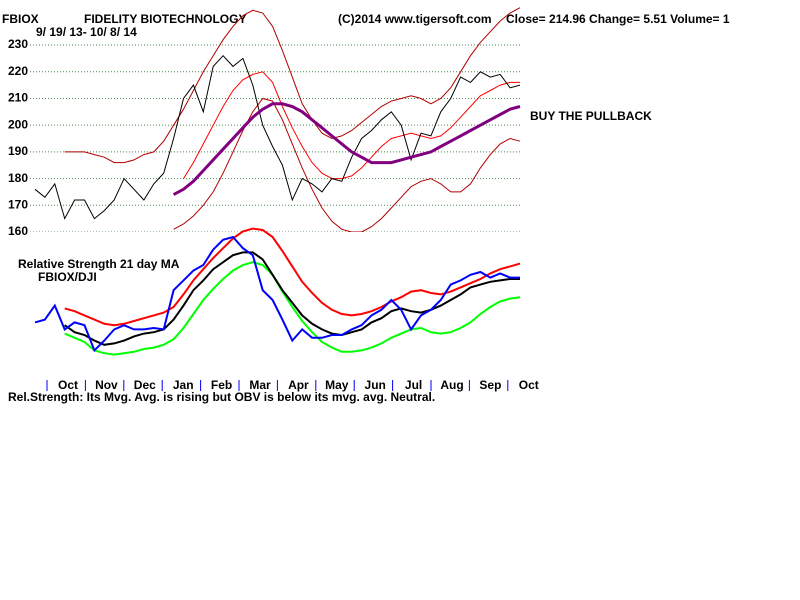  What do you see at coordinates (490, 385) in the screenshot?
I see `x-tick-label: Sep` at bounding box center [490, 385].